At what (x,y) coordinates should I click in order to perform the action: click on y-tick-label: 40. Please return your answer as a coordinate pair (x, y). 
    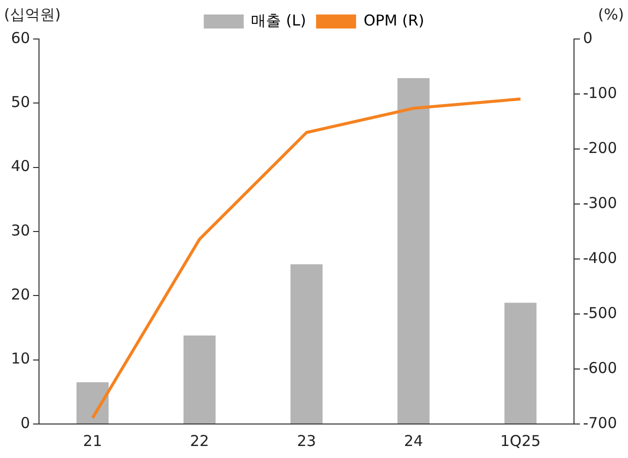
    Looking at the image, I should click on (20, 166).